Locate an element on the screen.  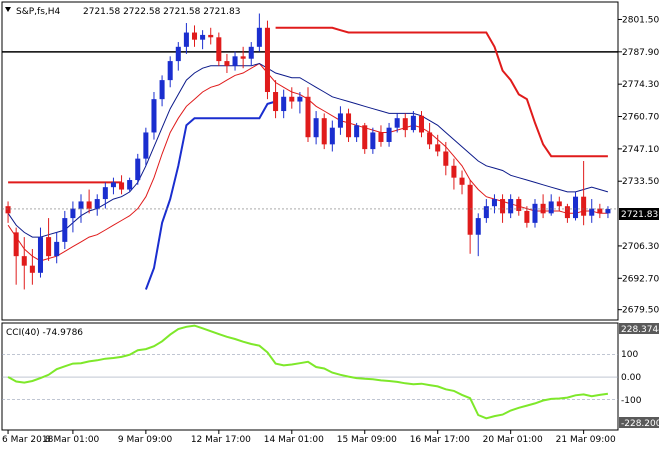
price-tick-label: 2747.10 is located at coordinates (640, 150).